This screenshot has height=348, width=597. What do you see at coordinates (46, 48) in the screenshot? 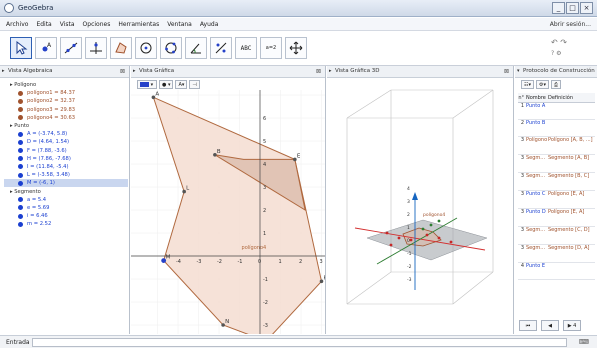
I see `point-tool-button: A` at bounding box center [46, 48].